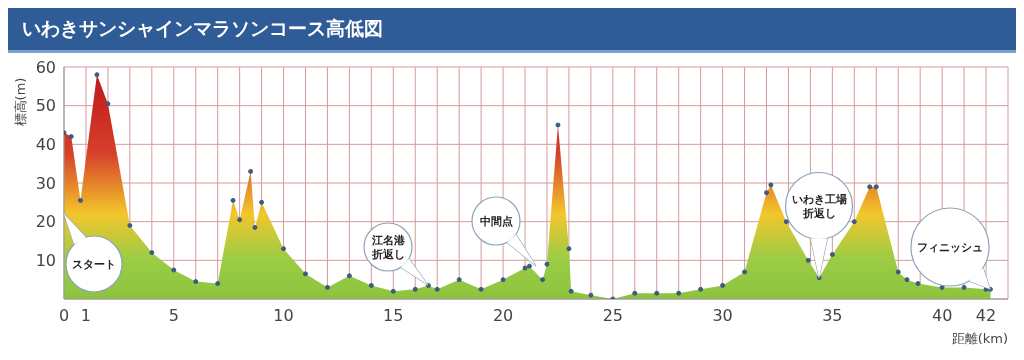 The image size is (1024, 360). Describe the element at coordinates (86, 315) in the screenshot. I see `x-tick-label: 1` at that location.